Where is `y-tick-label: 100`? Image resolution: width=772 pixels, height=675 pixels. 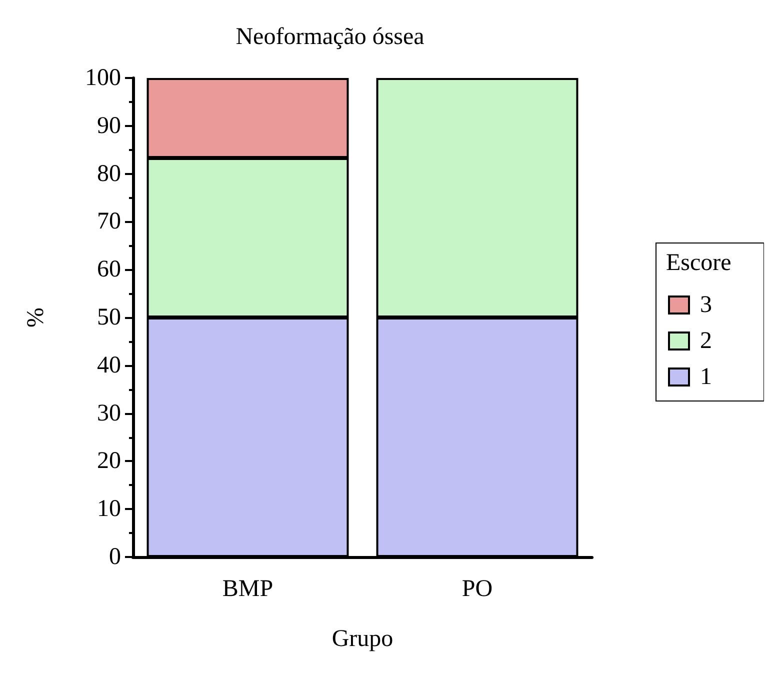 y-tick-label: 100 is located at coordinates (103, 78).